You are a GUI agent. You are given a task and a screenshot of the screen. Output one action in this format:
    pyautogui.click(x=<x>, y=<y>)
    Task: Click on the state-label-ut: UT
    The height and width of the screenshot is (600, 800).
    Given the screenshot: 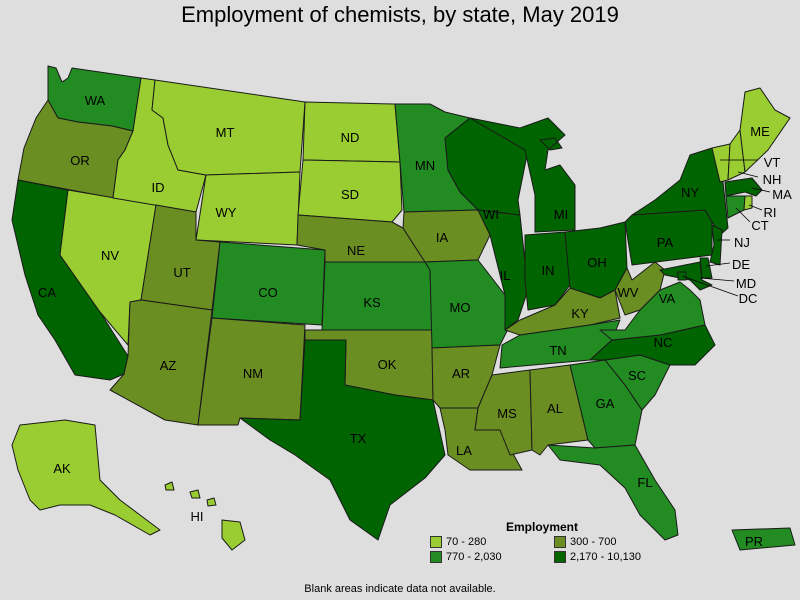 What is the action you would take?
    pyautogui.click(x=181, y=272)
    